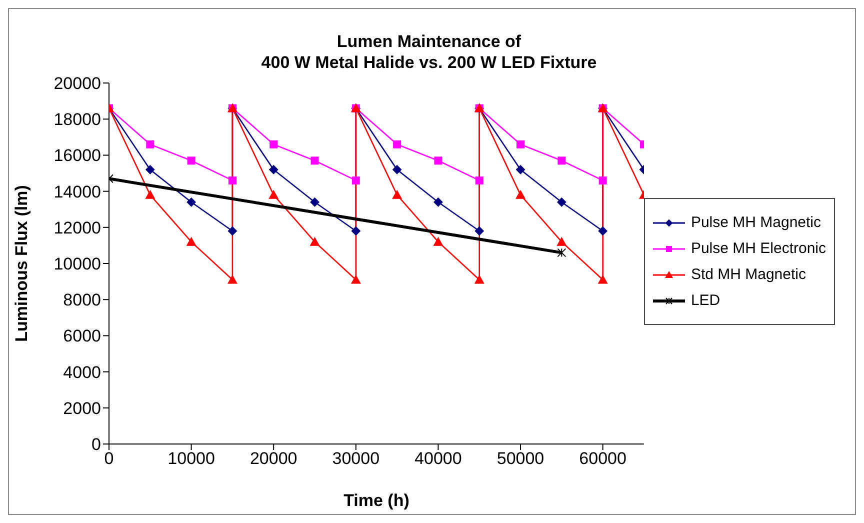 The image size is (864, 523). What do you see at coordinates (109, 458) in the screenshot?
I see `x-tick-label: 0` at bounding box center [109, 458].